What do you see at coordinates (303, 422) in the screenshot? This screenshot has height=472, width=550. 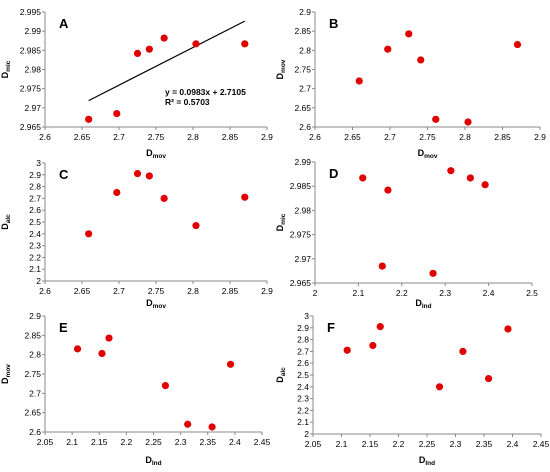 I see `y-tick-label: 2.1` at bounding box center [303, 422].